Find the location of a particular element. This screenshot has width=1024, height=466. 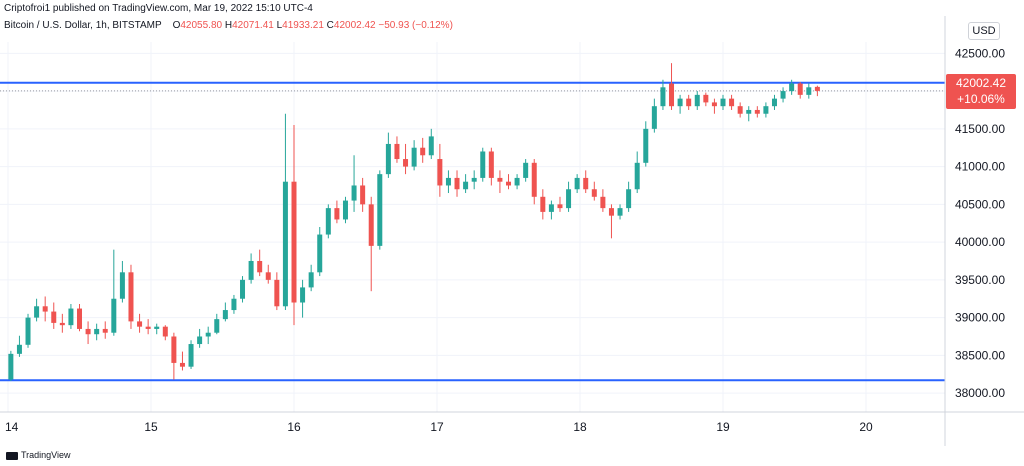

last-price-change: +10.06% is located at coordinates (981, 99).